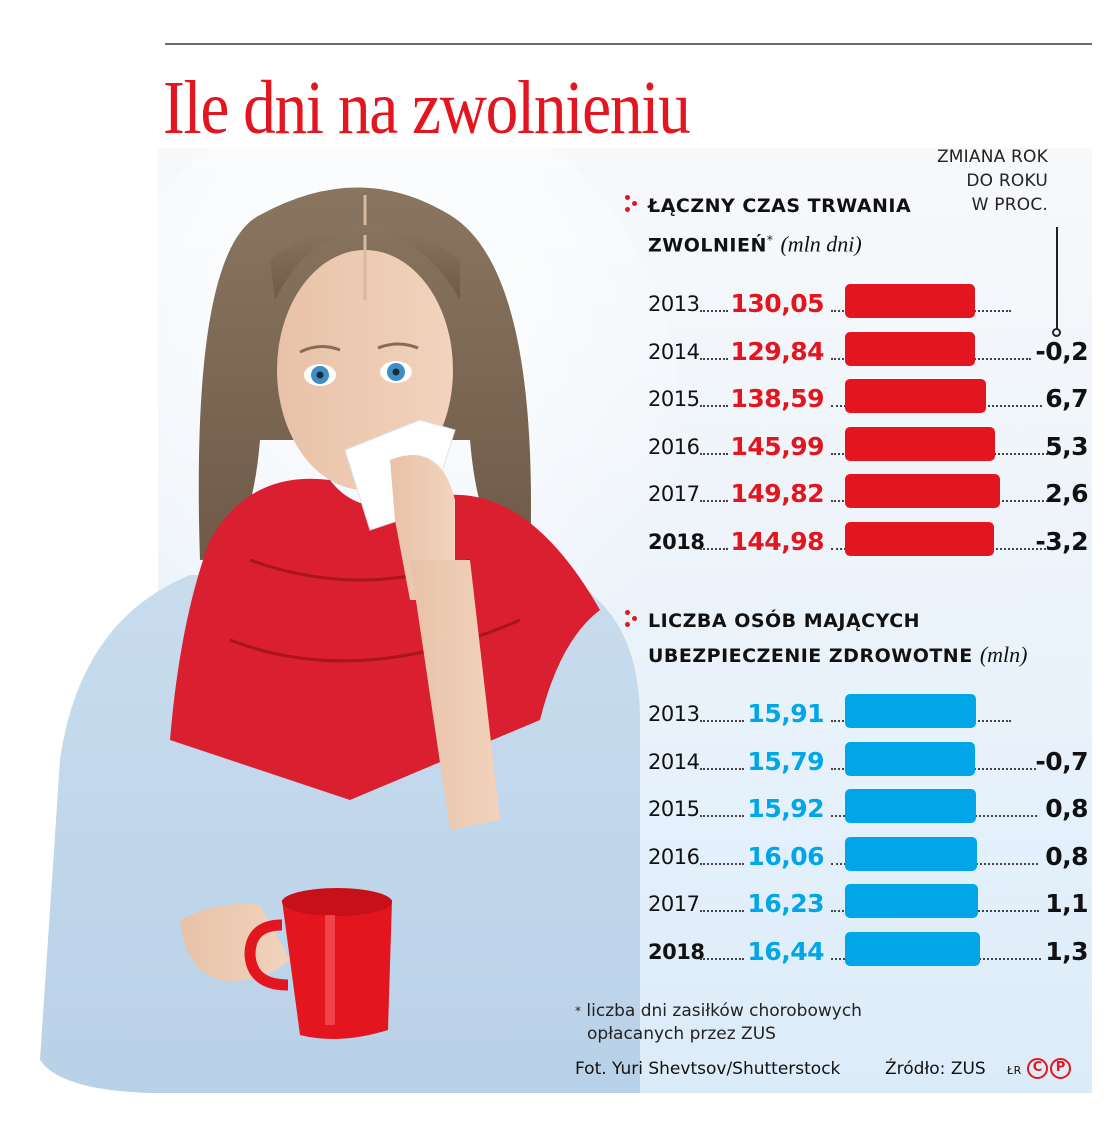 Image resolution: width=1119 pixels, height=1132 pixels. I want to click on section2-unit: (mln), so click(1003, 654).